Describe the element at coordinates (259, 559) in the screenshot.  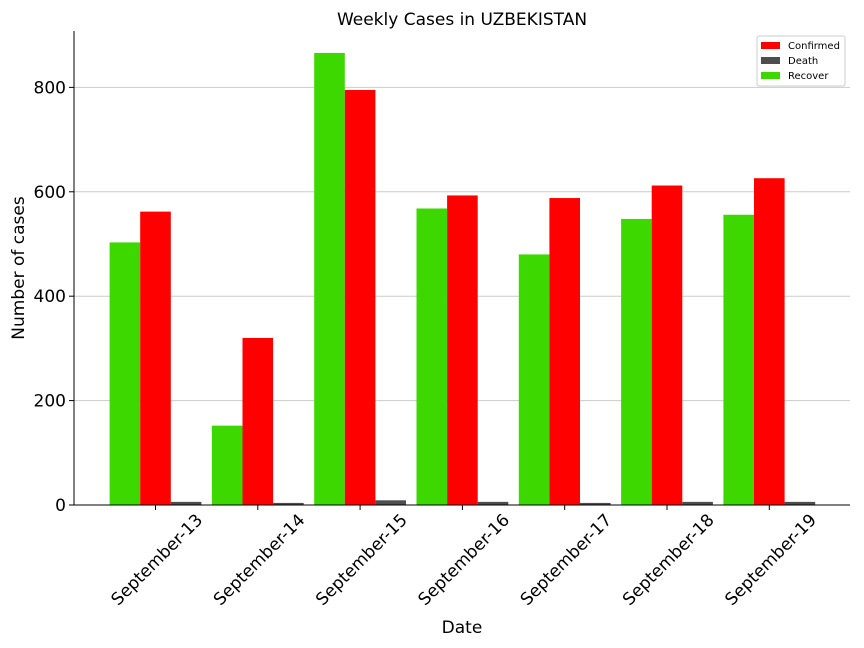
I see `x-tick-label: September-14` at that location.